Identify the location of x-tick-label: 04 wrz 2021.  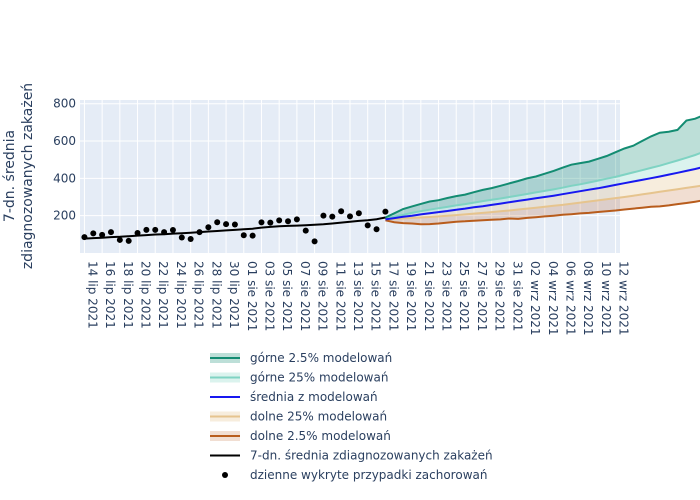
(553, 298).